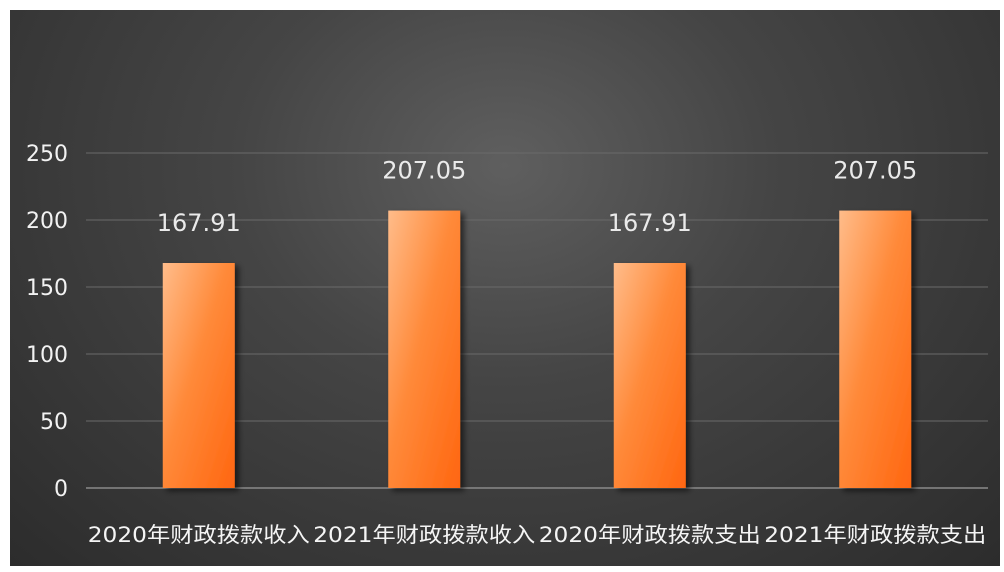 The height and width of the screenshot is (572, 1004). Describe the element at coordinates (47, 322) in the screenshot. I see `y-axis-ticks: 0 50 100 150 200 250` at that location.